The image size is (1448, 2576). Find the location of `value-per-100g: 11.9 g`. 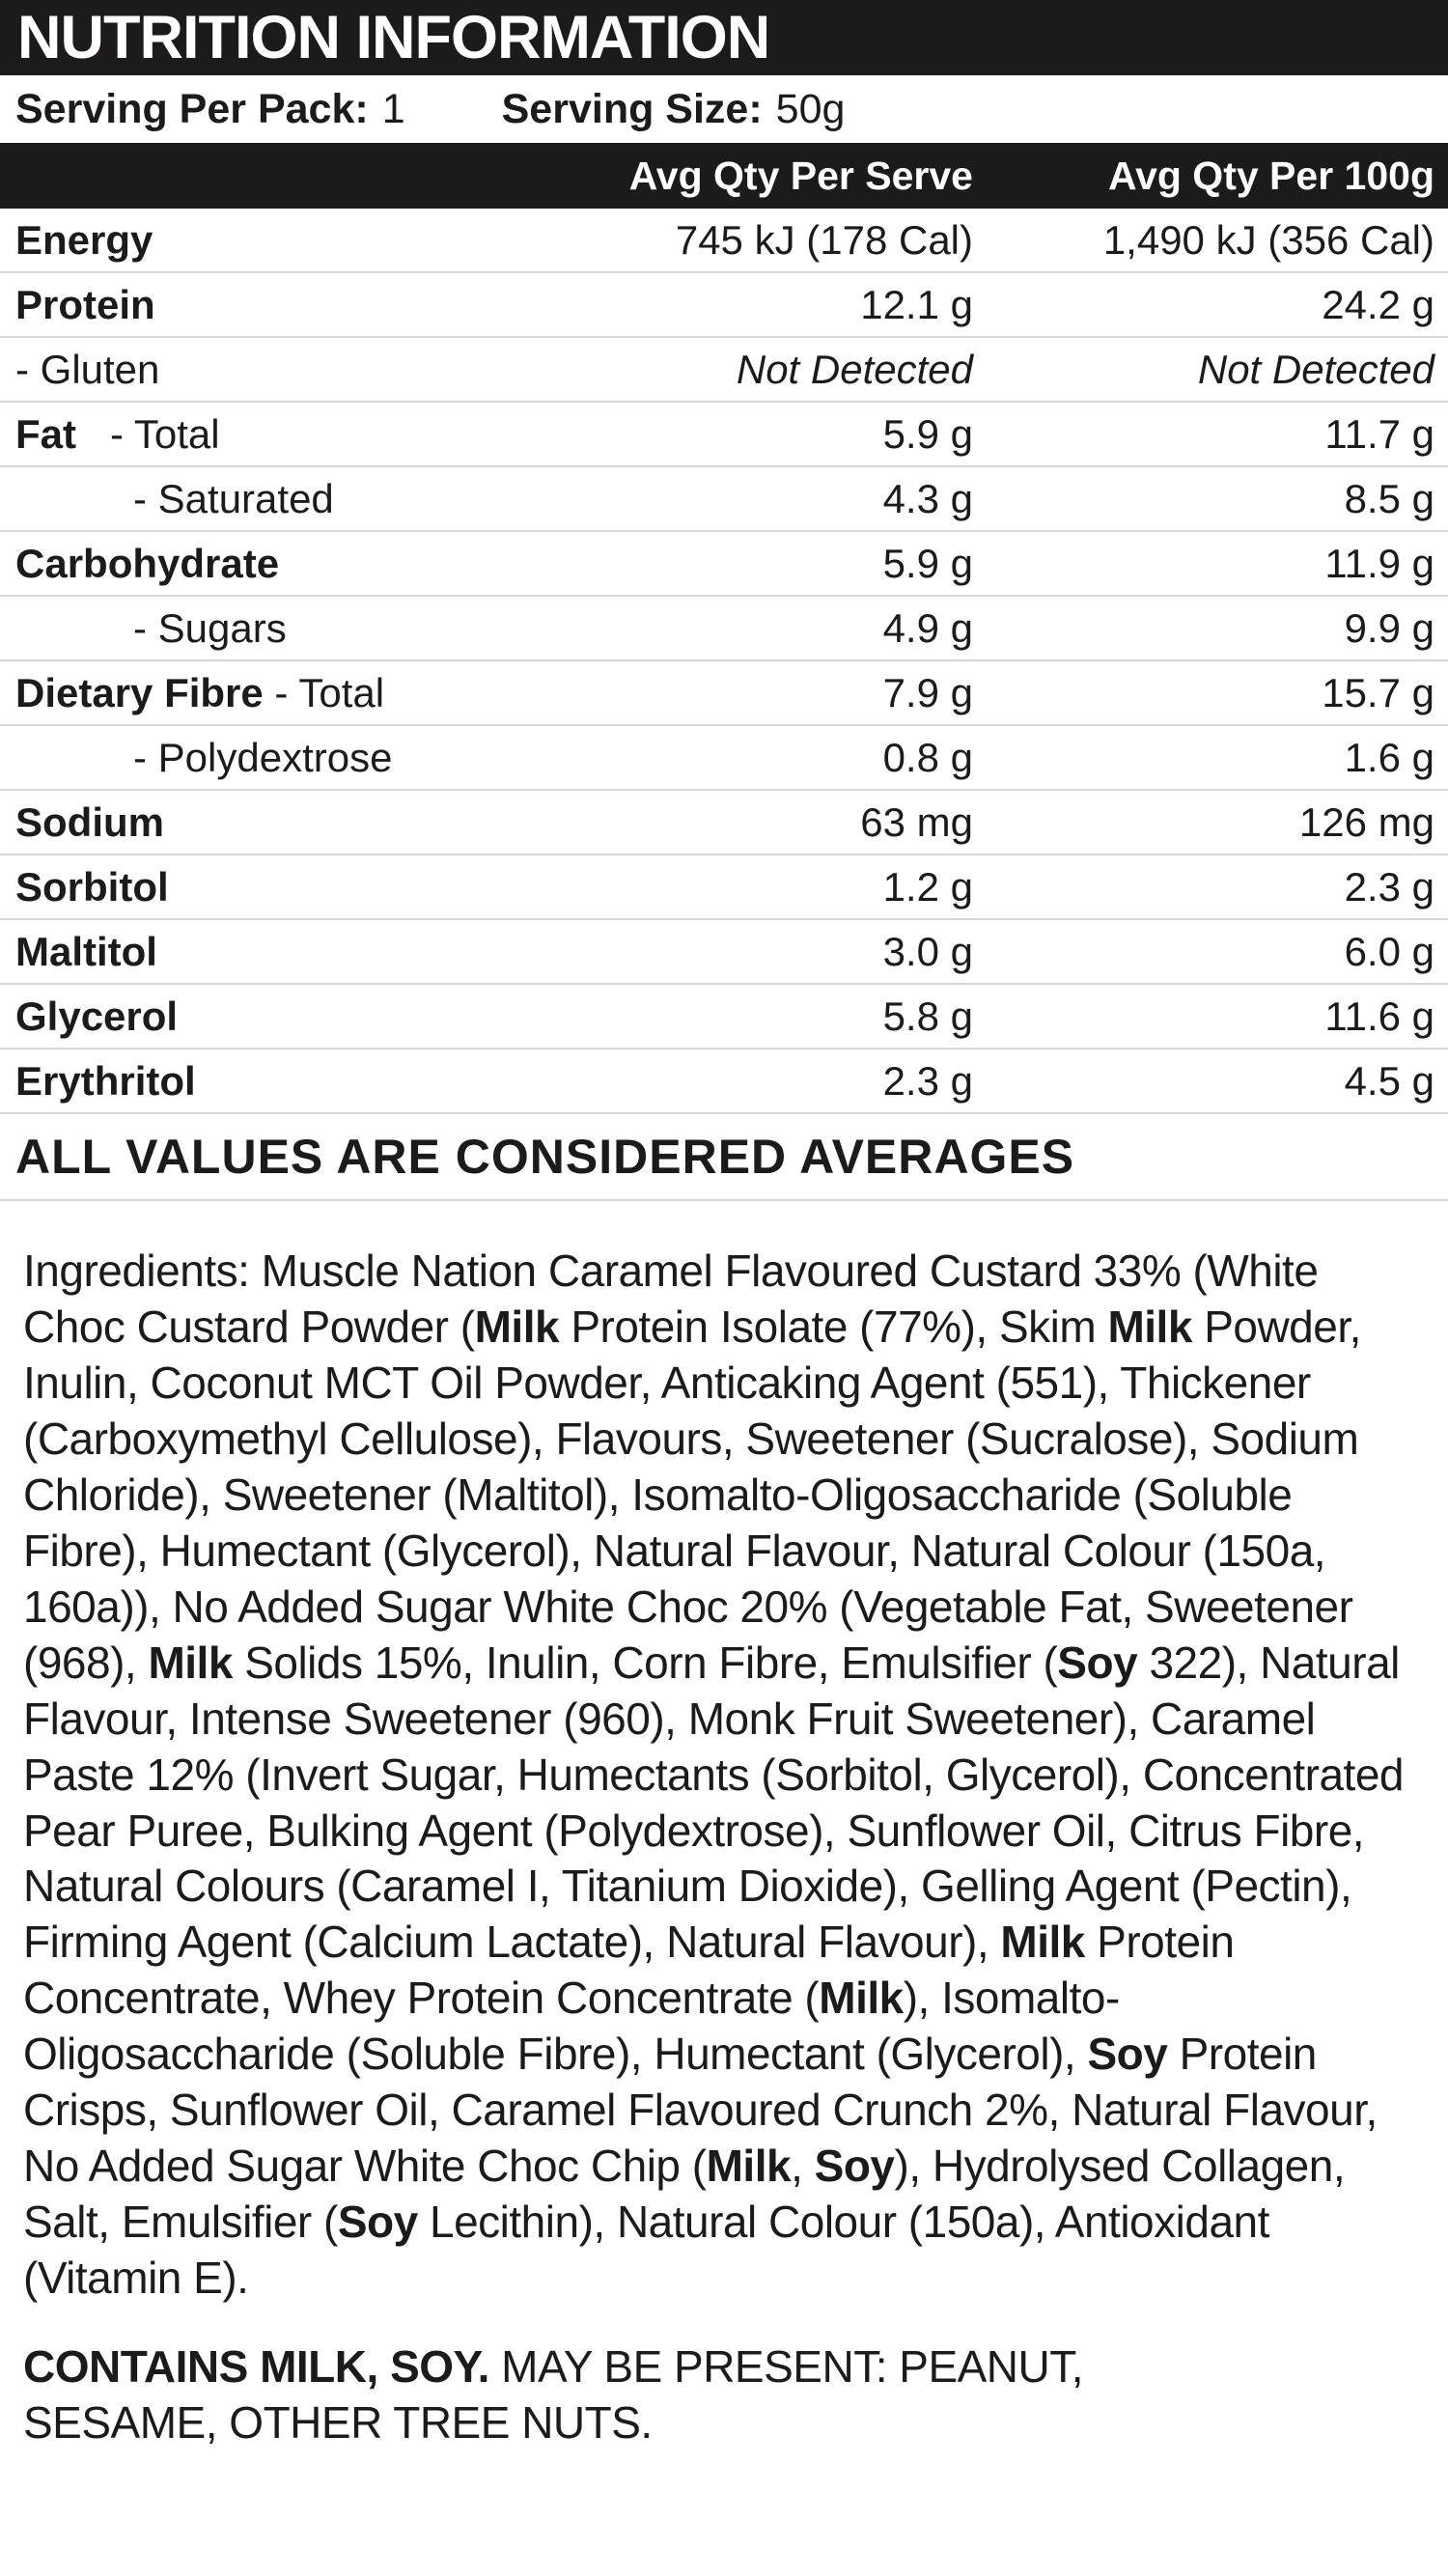

value-per-100g: 11.9 g is located at coordinates (1379, 563).